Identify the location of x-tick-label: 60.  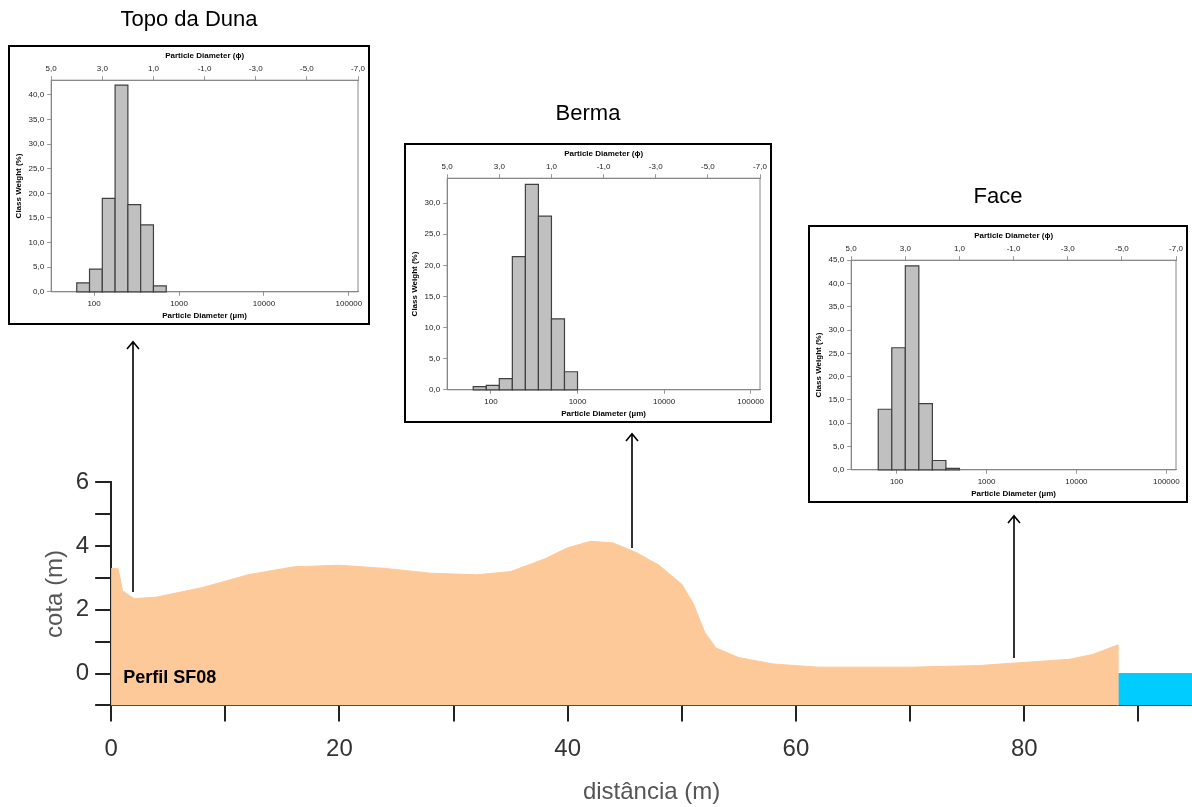
(796, 748).